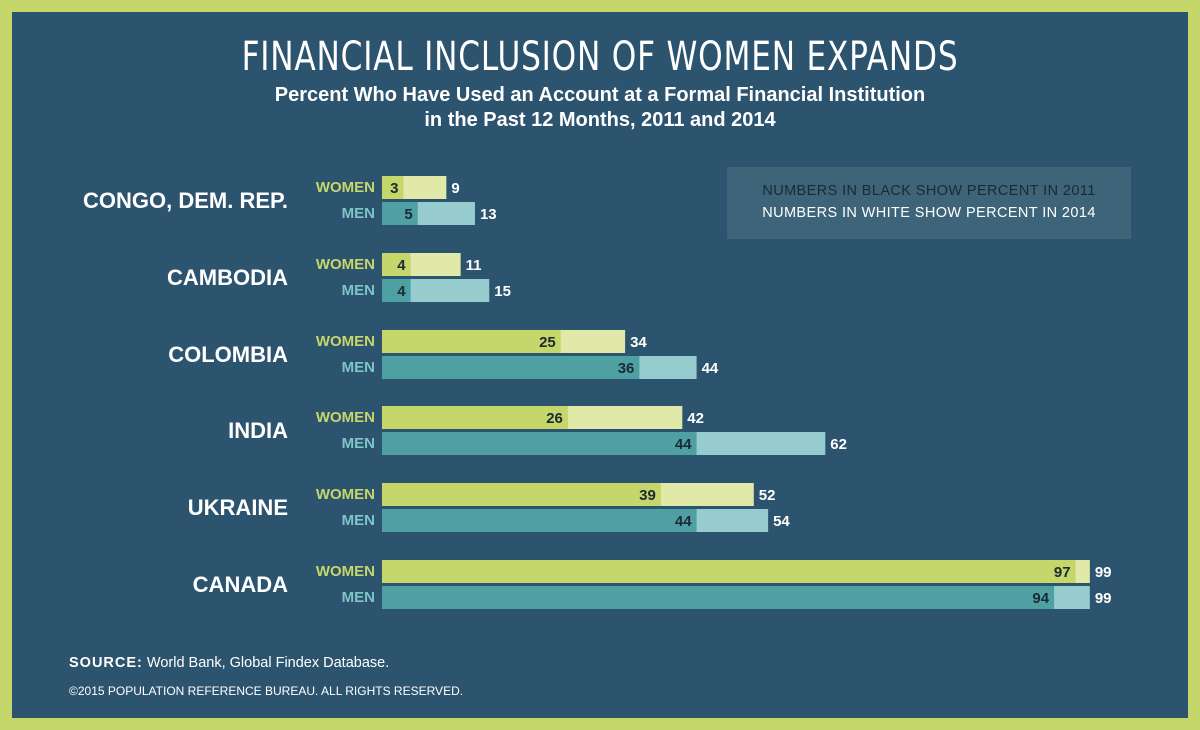  What do you see at coordinates (1103, 598) in the screenshot?
I see `value-label-canada-men-2014: 99` at bounding box center [1103, 598].